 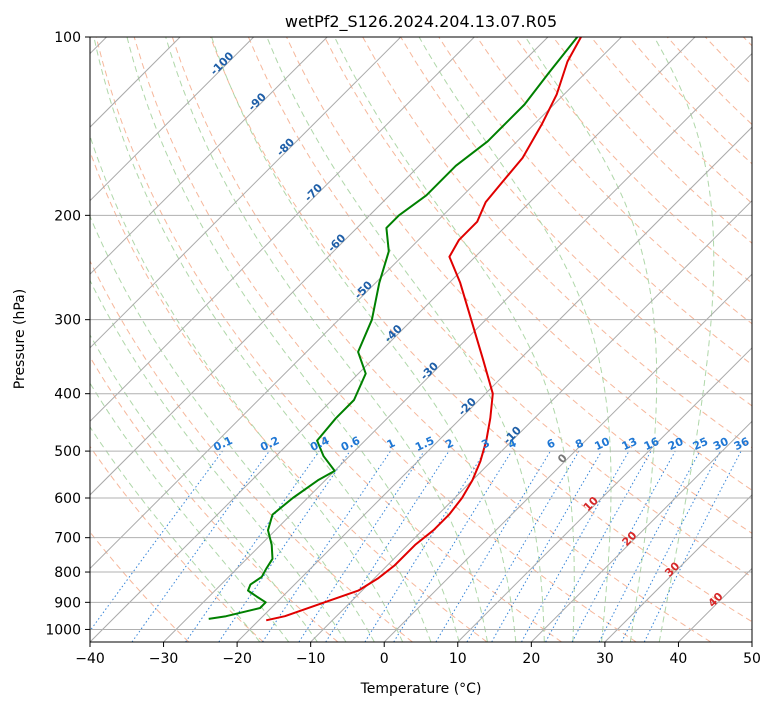 What do you see at coordinates (67, 499) in the screenshot?
I see `y-tick-label: 600` at bounding box center [67, 499].